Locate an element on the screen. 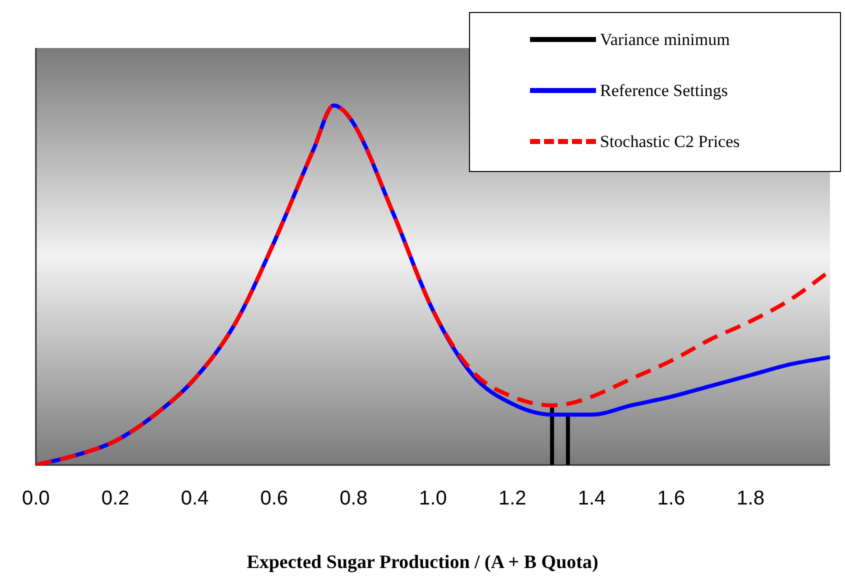 This screenshot has width=845, height=583. x-tick-label: 0.0 is located at coordinates (36, 499).